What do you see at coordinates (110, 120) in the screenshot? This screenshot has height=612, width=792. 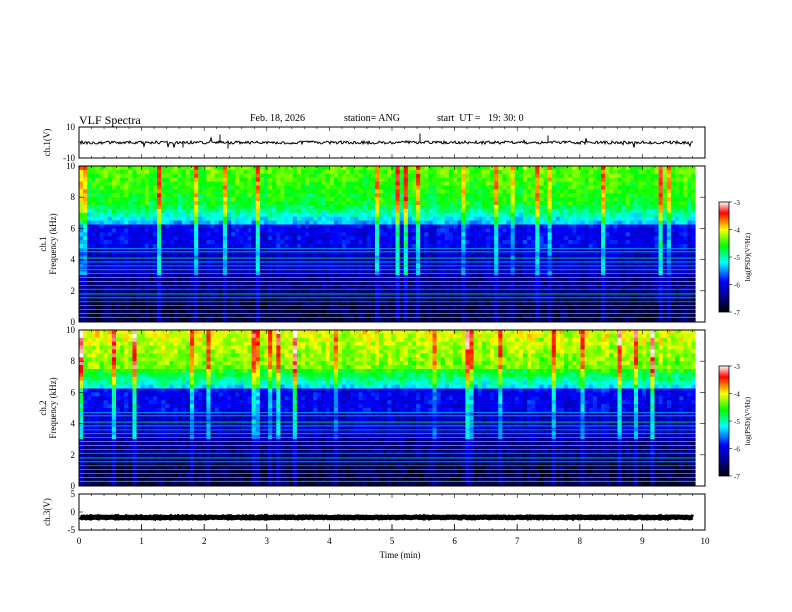 I see `figure-title: VLF Spectra` at bounding box center [110, 120].